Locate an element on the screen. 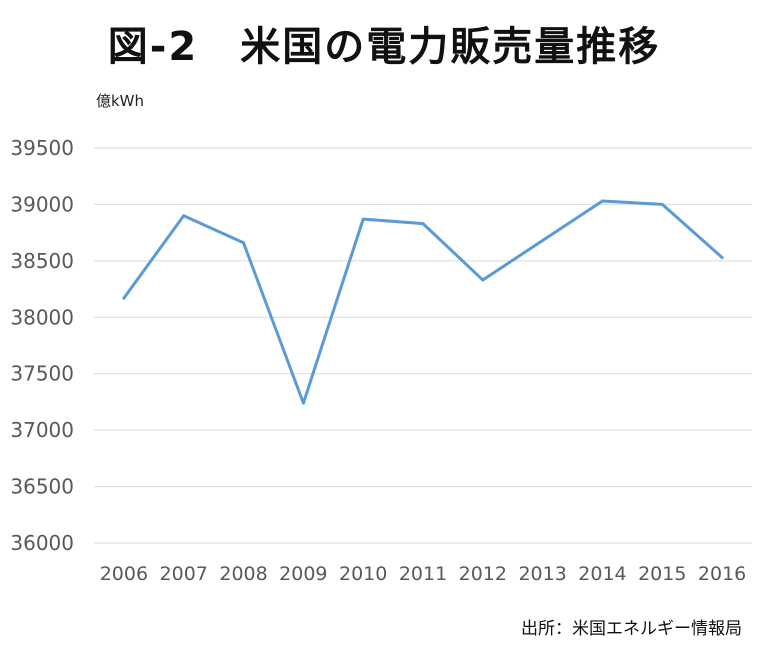 The width and height of the screenshot is (768, 648). y-tick-label: 37000 is located at coordinates (42, 430).